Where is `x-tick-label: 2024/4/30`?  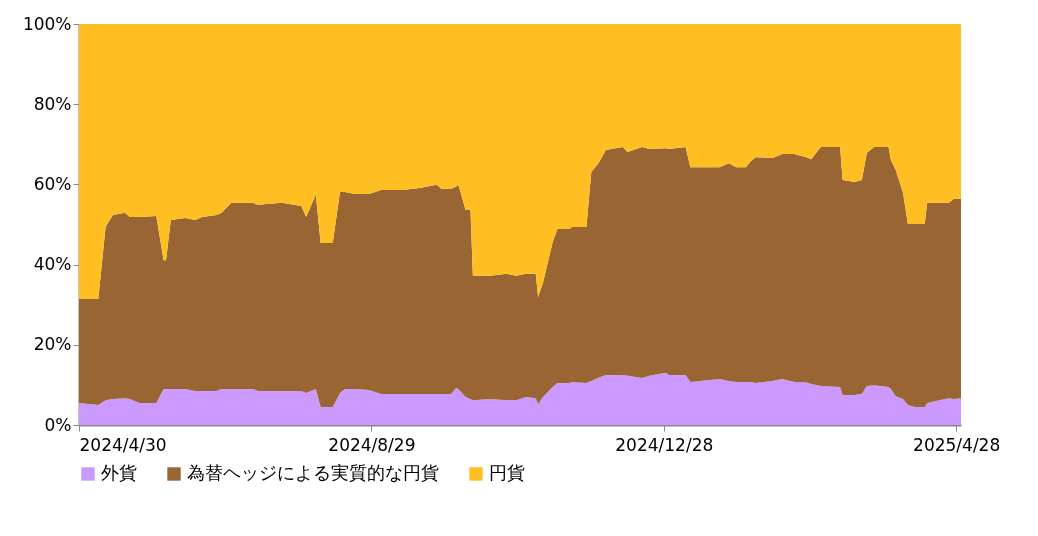
x-tick-label: 2024/4/30 is located at coordinates (123, 444).